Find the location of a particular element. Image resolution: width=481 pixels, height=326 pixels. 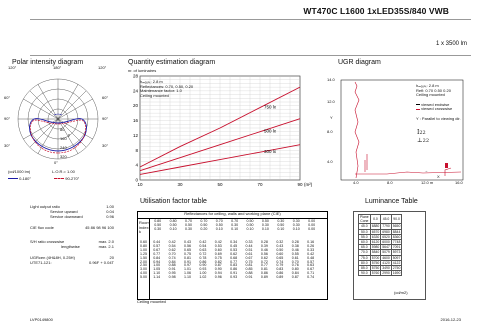

luminance-cell: 7790 is located at coordinates (386, 226).